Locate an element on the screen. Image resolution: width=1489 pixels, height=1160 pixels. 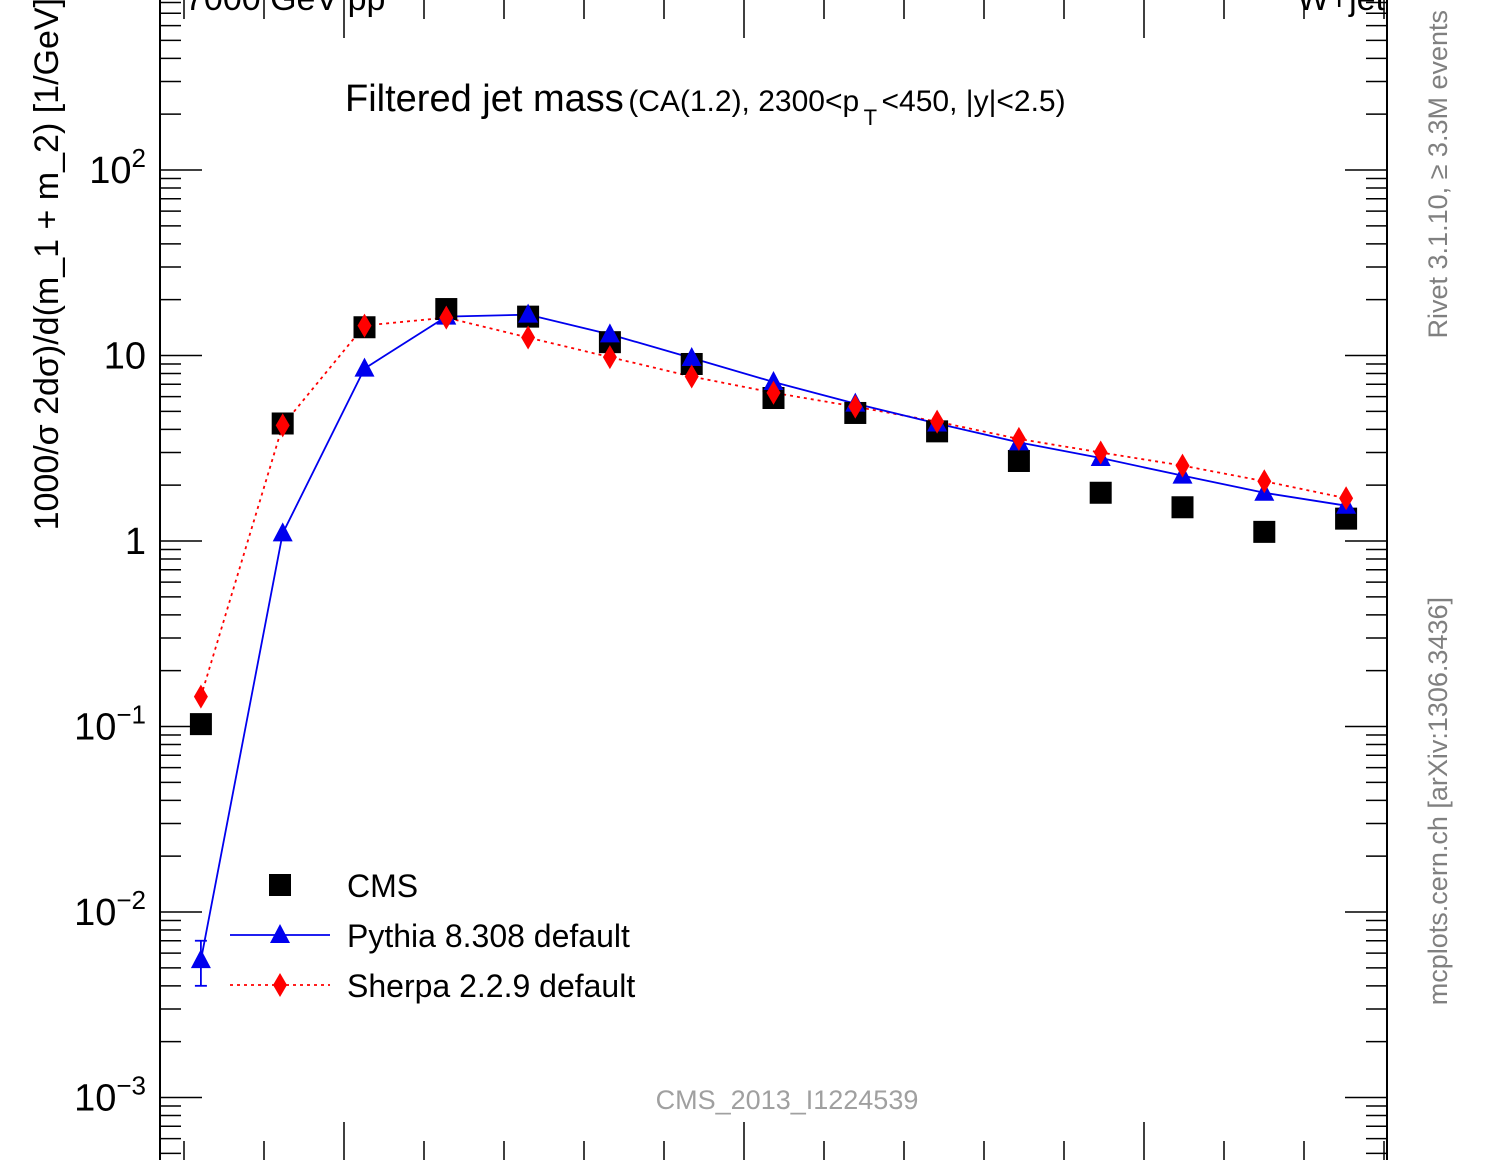
y-tick-label-exponent: 2 is located at coordinates (139, 158).